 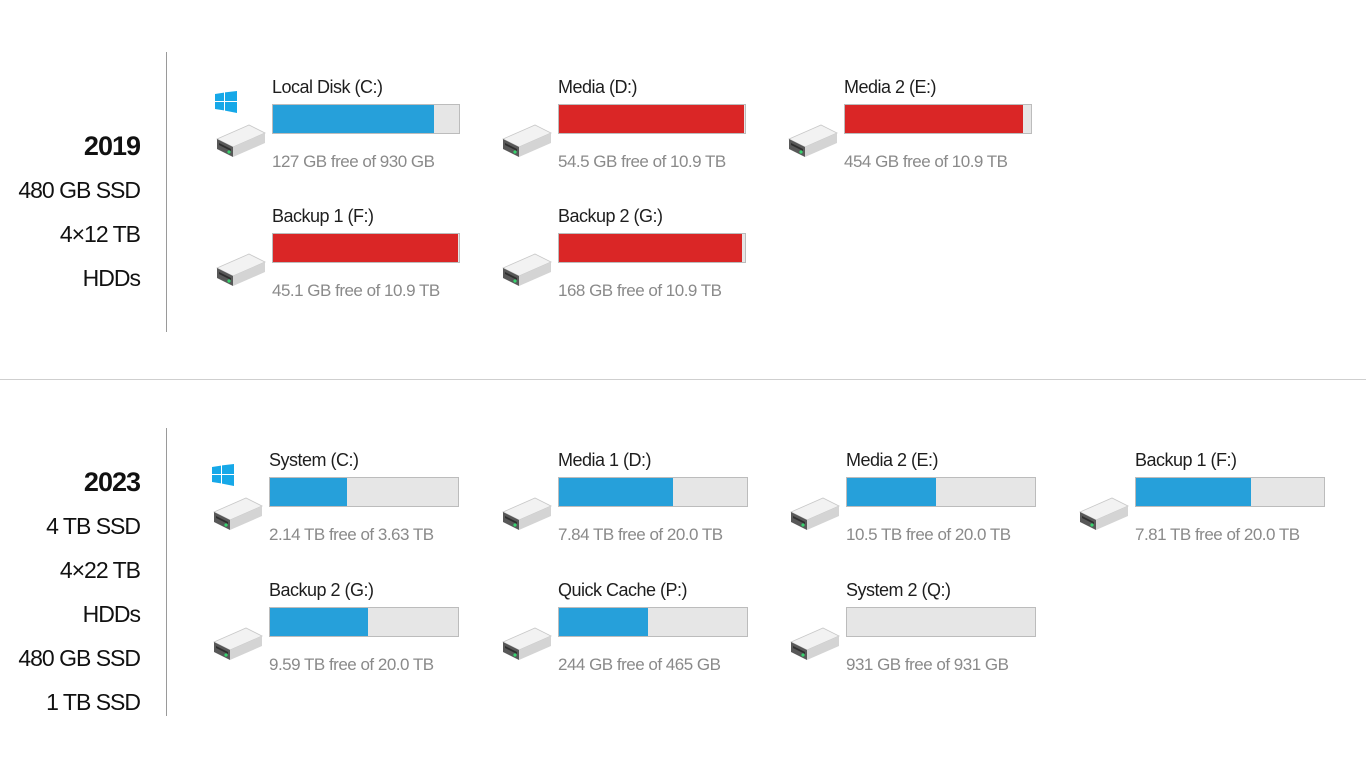 I want to click on drive-tile: Backup 1 (F:) 7.81 TB free of 20.0 TB, so click(x=1222, y=505).